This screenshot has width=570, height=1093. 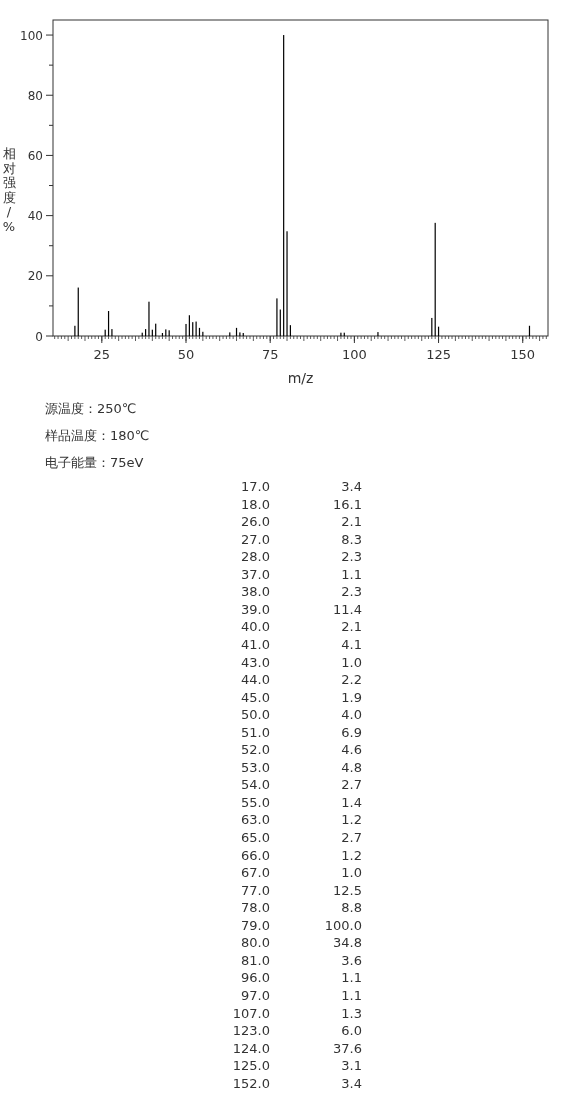 What do you see at coordinates (255, 890) in the screenshot?
I see `text: 77.0` at bounding box center [255, 890].